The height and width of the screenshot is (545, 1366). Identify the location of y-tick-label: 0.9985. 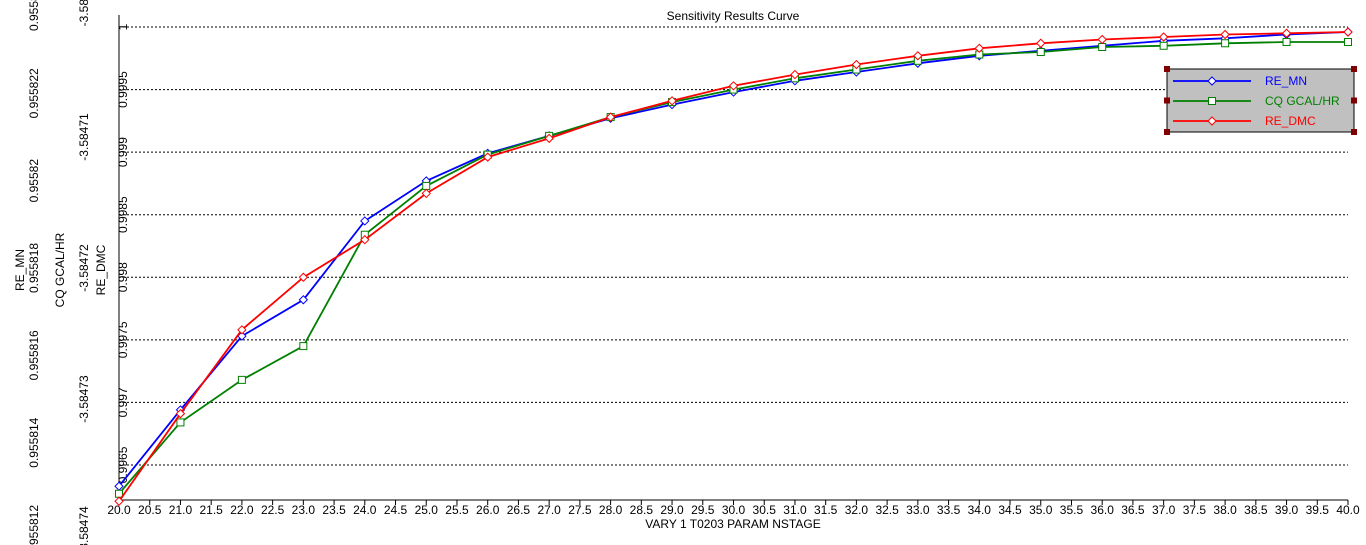
(123, 214).